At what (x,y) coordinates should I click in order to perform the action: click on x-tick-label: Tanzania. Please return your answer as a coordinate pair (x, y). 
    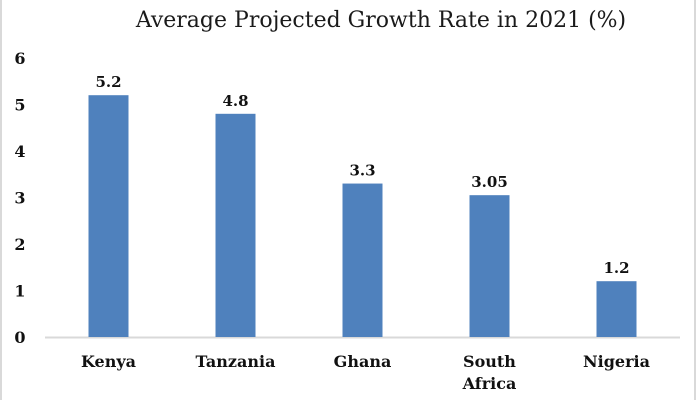
    Looking at the image, I should click on (236, 361).